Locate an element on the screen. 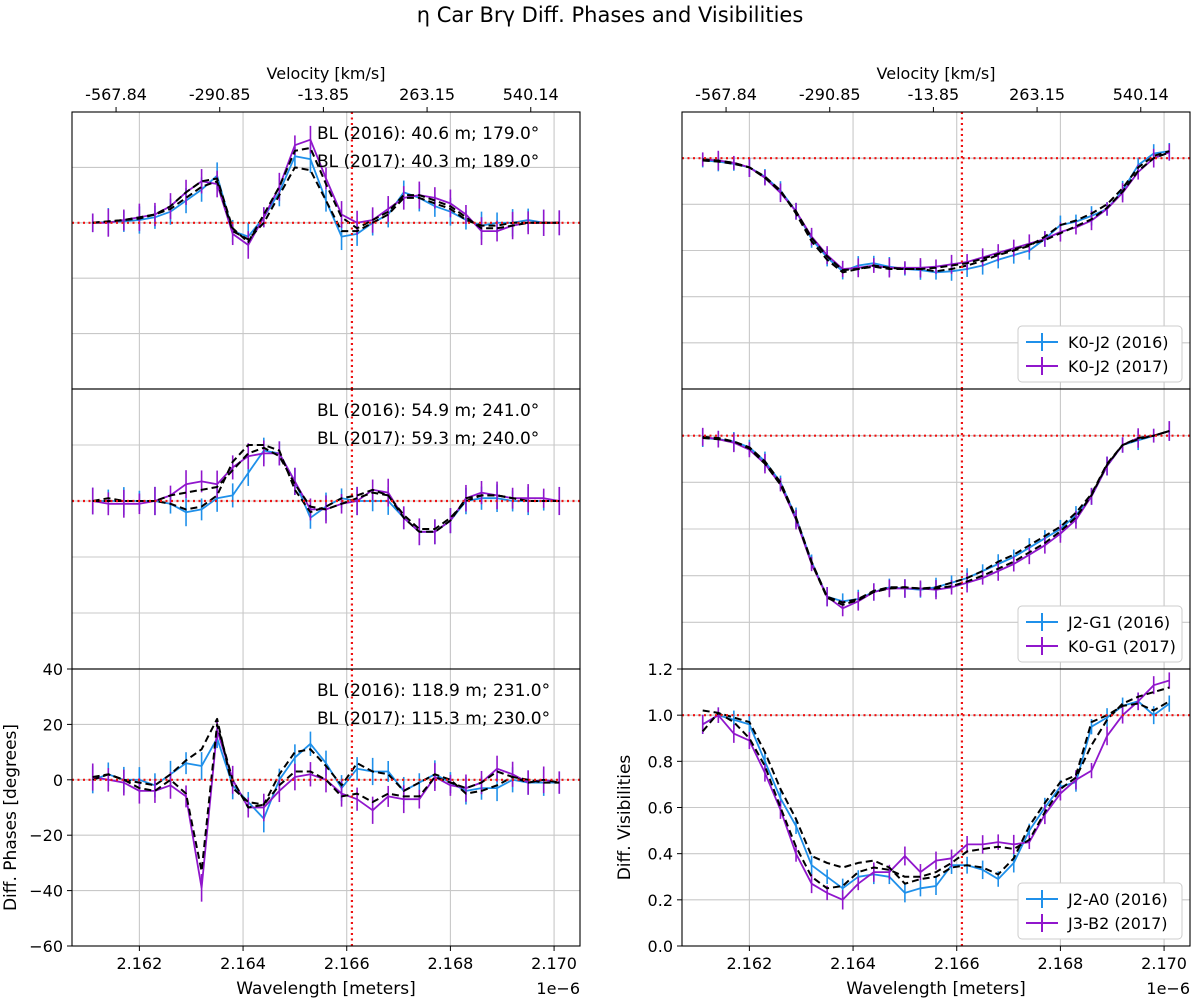 The image size is (1200, 1002). legend-label: J2-A0 (2016) is located at coordinates (1117, 899).